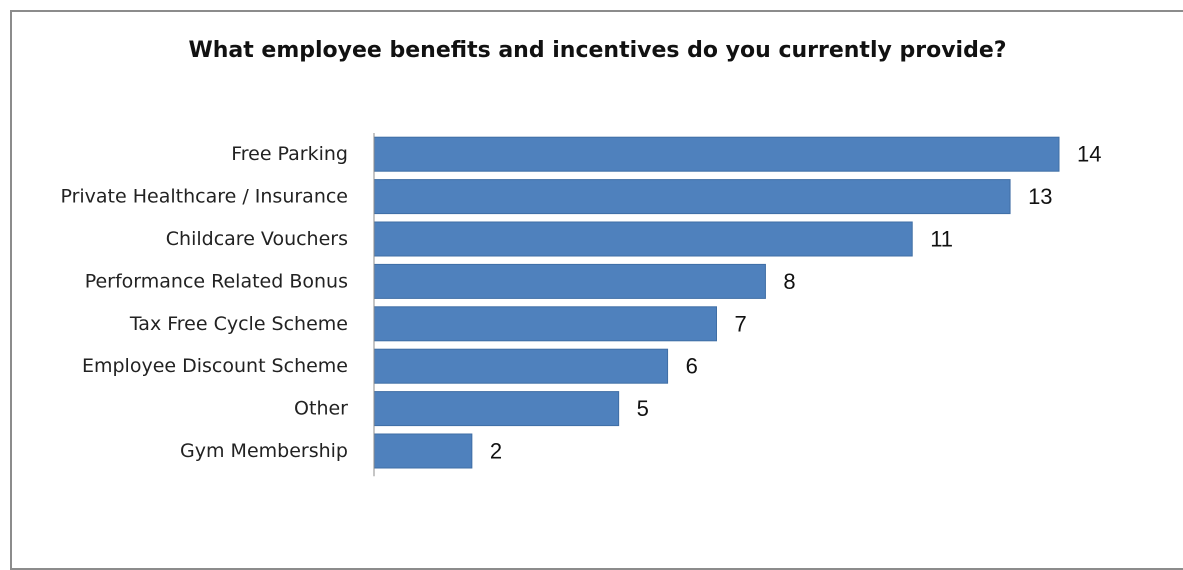 The width and height of the screenshot is (1183, 570). Describe the element at coordinates (264, 451) in the screenshot. I see `category-label-7: Gym Membership` at that location.